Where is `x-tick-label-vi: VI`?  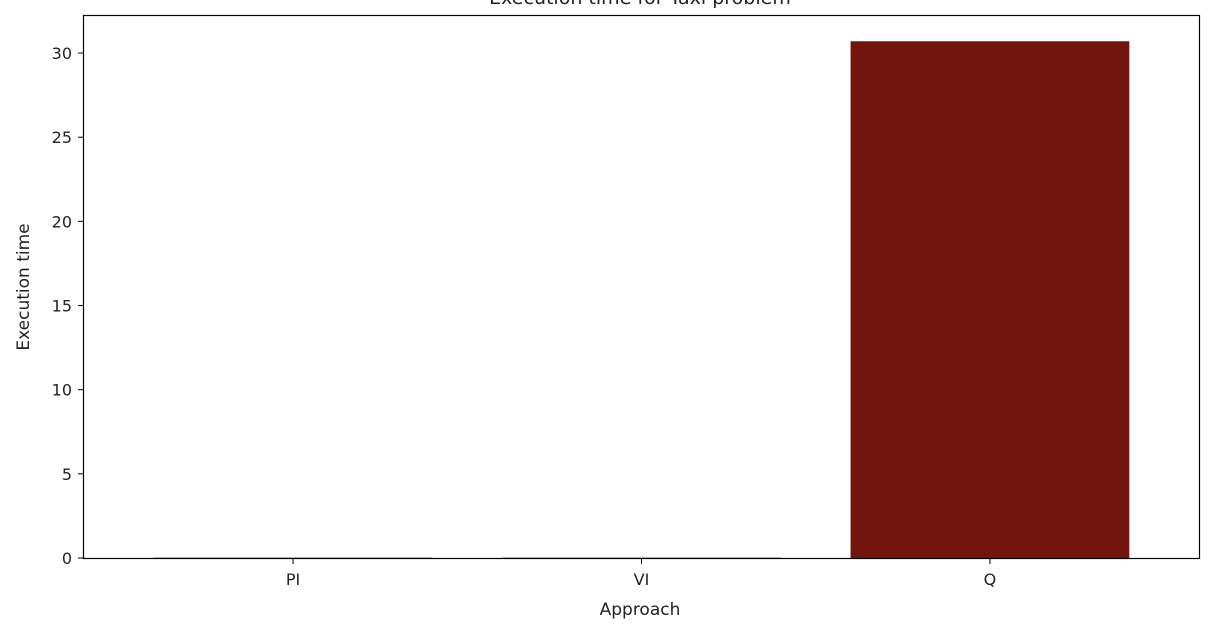 x-tick-label-vi: VI is located at coordinates (642, 579).